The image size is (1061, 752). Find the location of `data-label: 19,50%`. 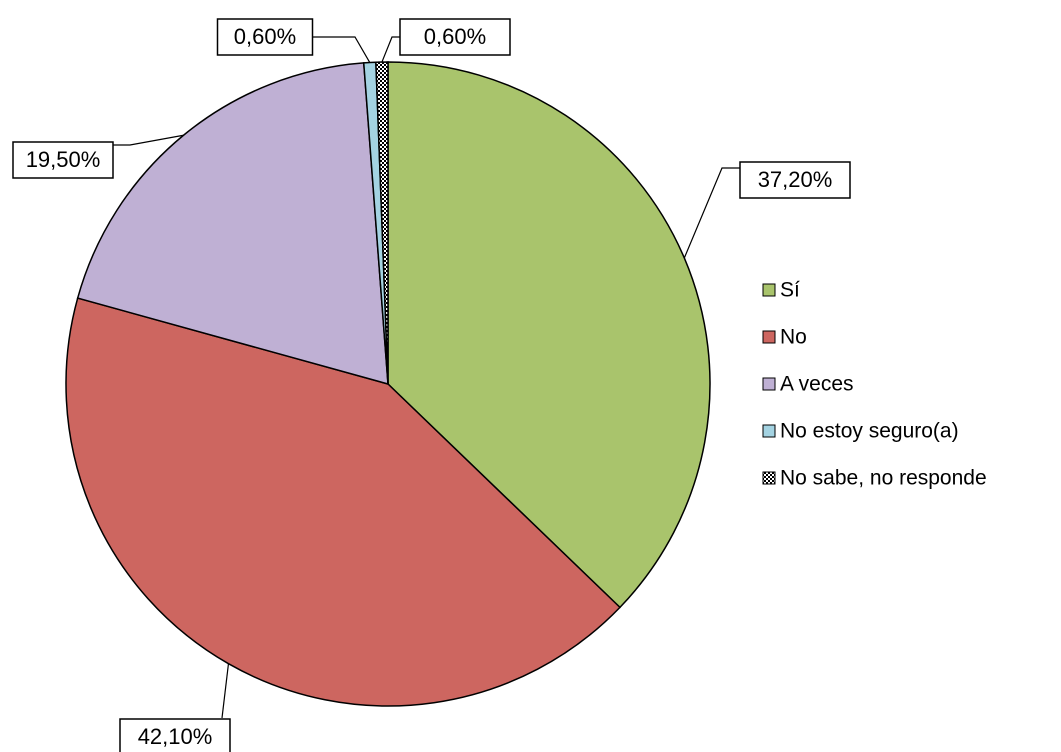

data-label: 19,50% is located at coordinates (63, 159).